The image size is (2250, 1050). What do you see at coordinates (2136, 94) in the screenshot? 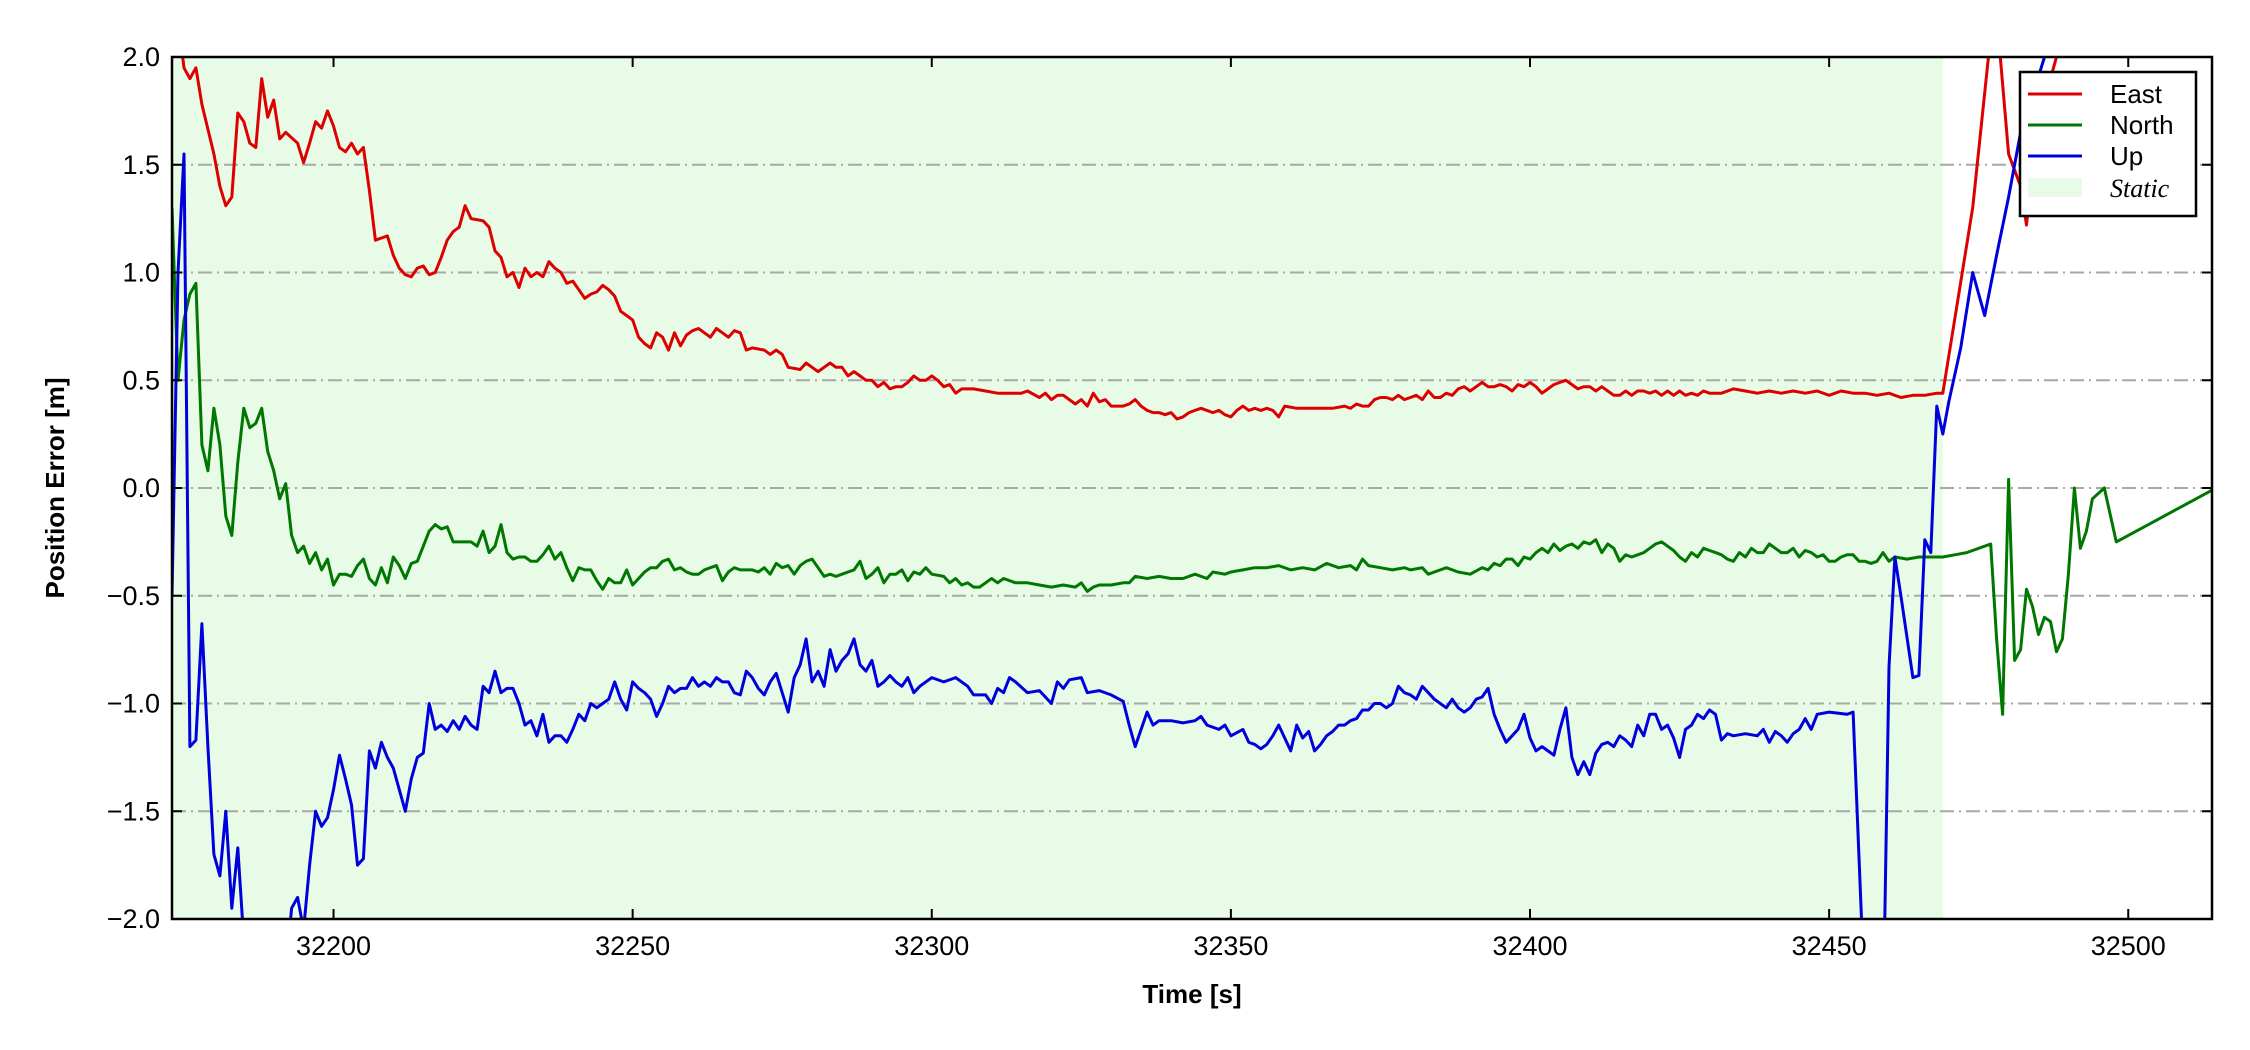
I see `legend-label-east: East` at bounding box center [2136, 94].